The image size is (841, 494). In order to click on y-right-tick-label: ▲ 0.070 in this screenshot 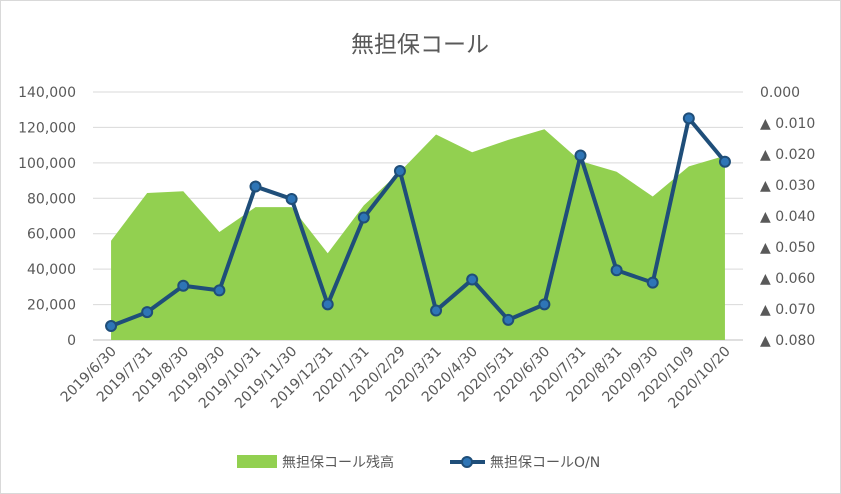, I will do `click(787, 310)`.